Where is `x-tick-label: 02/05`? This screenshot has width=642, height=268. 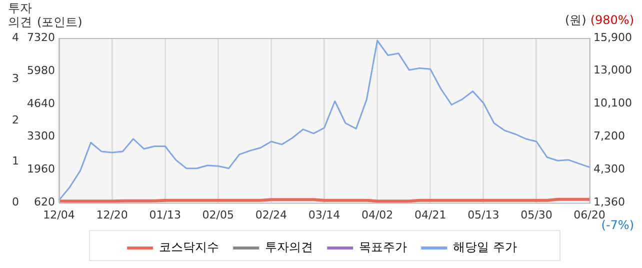 x-tick-label: 02/05 is located at coordinates (218, 215).